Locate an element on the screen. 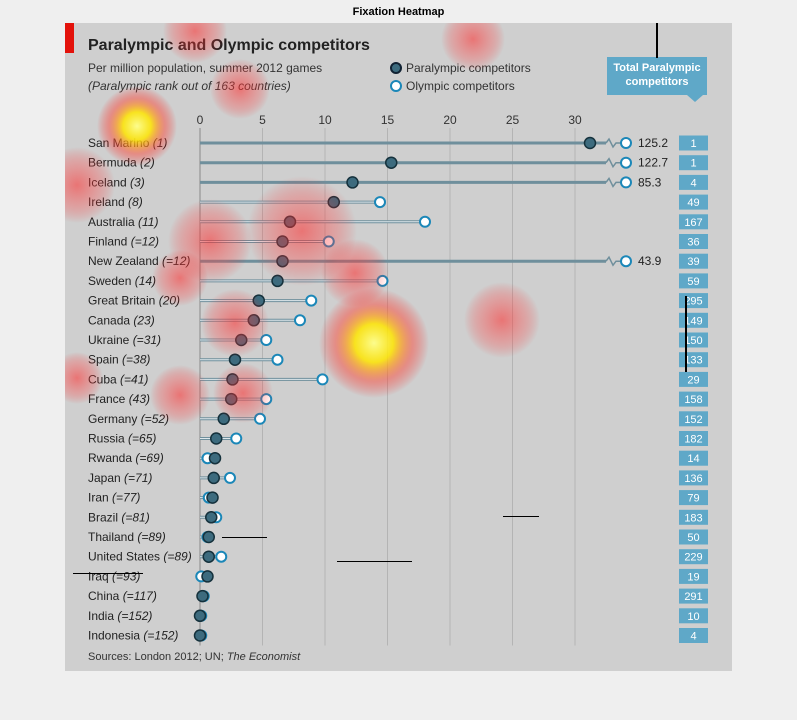 The width and height of the screenshot is (797, 720). total-value: 183 is located at coordinates (693, 518).